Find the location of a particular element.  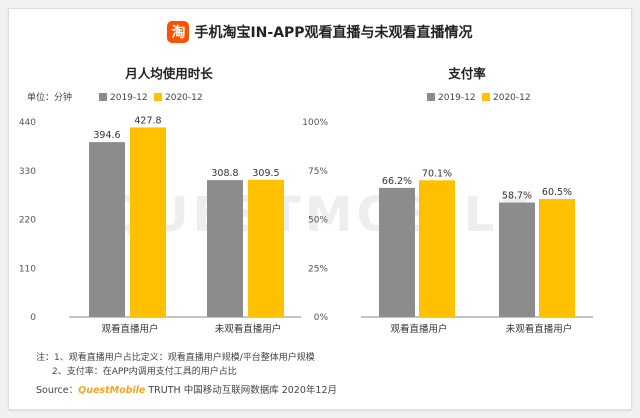

c0-title: 月人均使用时长 is located at coordinates (168, 73).